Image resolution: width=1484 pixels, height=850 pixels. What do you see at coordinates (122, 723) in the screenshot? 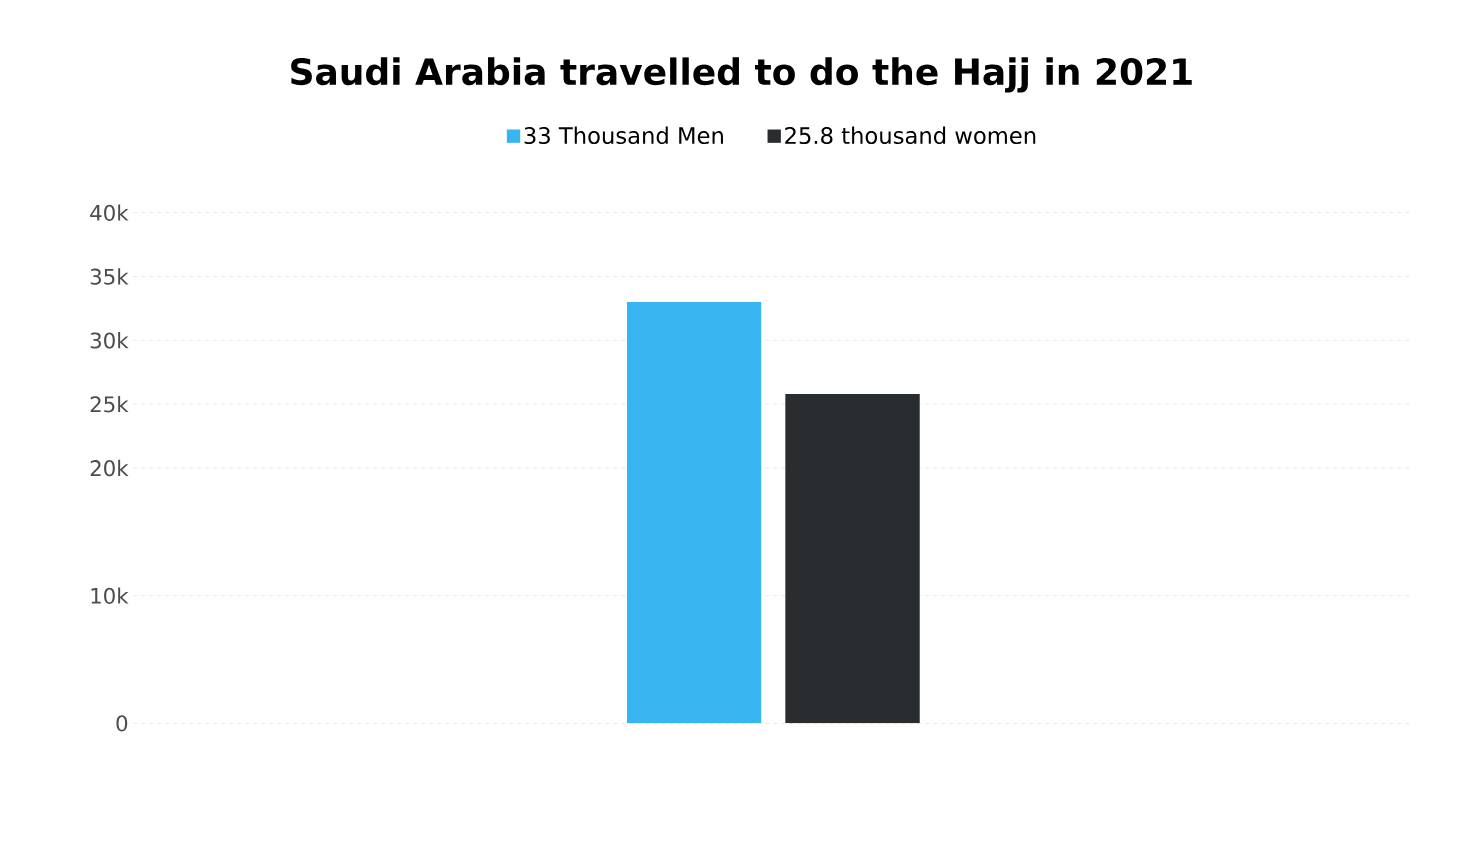
I see `y-tick-label: 0` at bounding box center [122, 723].